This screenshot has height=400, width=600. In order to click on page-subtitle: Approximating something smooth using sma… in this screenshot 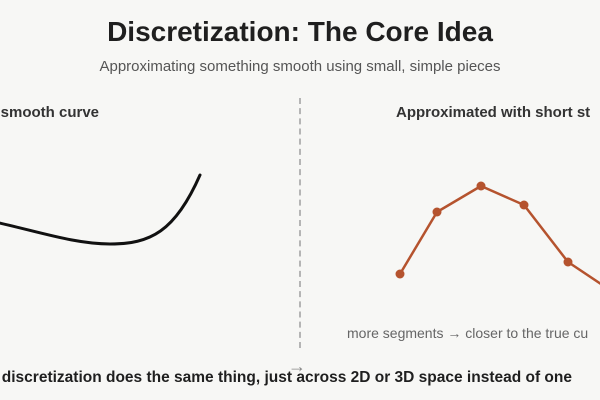, I will do `click(300, 66)`.